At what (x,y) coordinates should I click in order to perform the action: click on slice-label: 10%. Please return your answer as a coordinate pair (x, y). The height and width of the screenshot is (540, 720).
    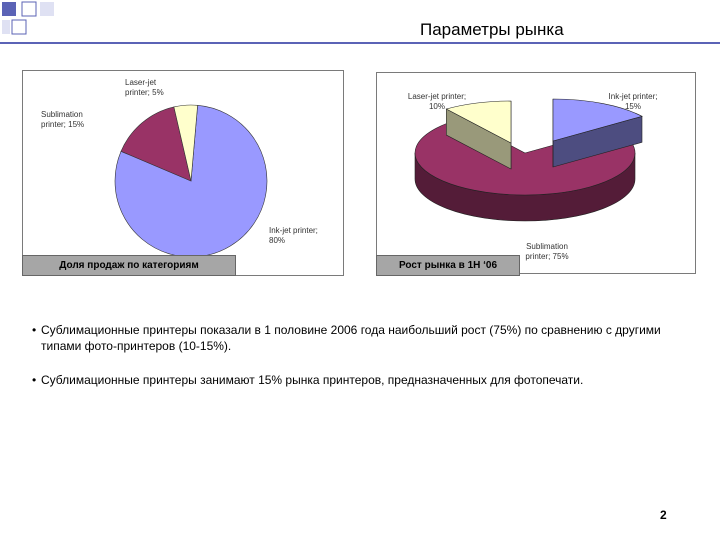
    Looking at the image, I should click on (437, 106).